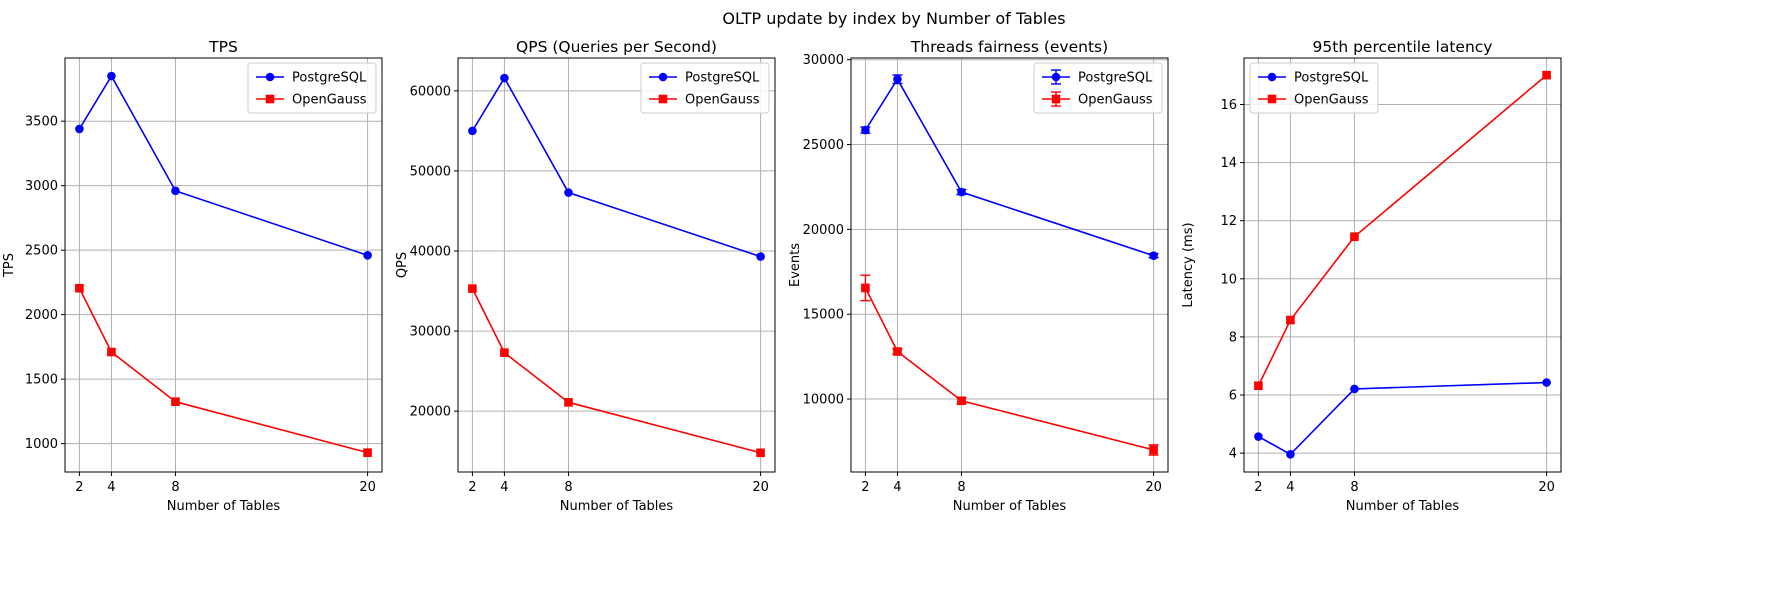 The width and height of the screenshot is (1789, 592). Describe the element at coordinates (41, 122) in the screenshot. I see `y-tick-label: 3500` at that location.